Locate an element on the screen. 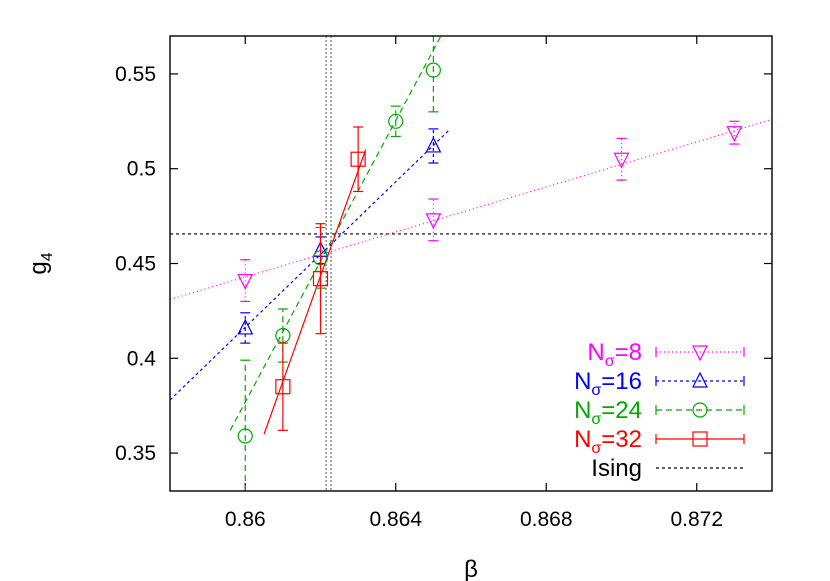 This screenshot has width=830, height=581. legend-label-tail: =16 is located at coordinates (621, 381).